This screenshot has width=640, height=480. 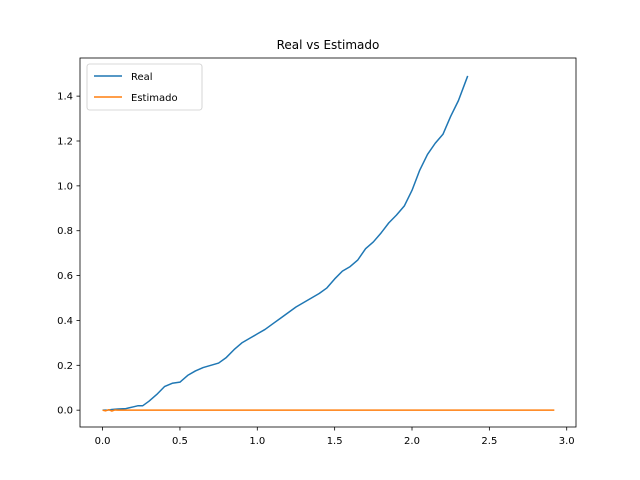 I want to click on chart-title: Real vs Estimado, so click(x=328, y=45).